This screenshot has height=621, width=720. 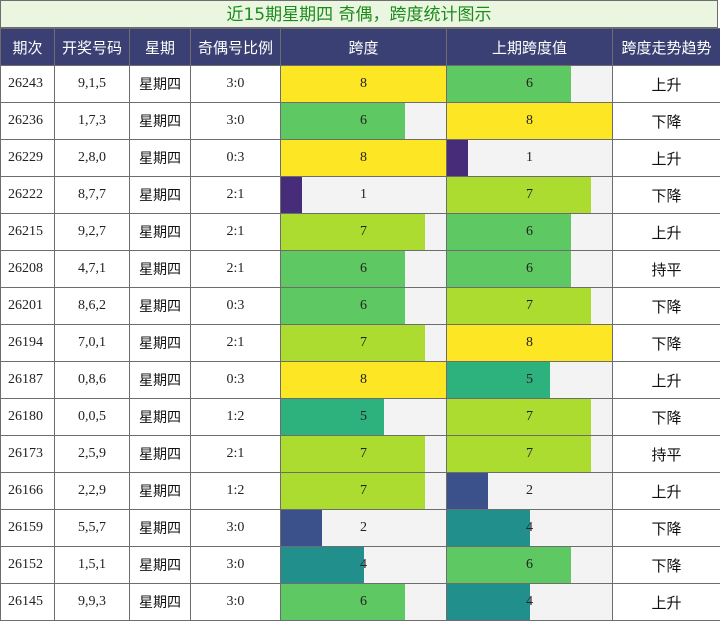 What do you see at coordinates (92, 602) in the screenshot?
I see `numbers-cell: 9,9,3` at bounding box center [92, 602].